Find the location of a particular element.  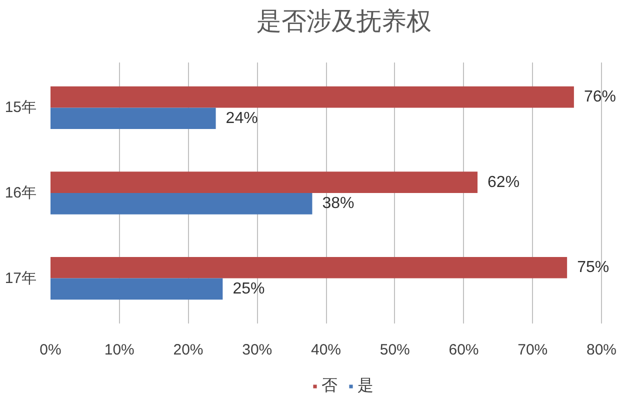

y-tick-label: 16年 is located at coordinates (20, 193).